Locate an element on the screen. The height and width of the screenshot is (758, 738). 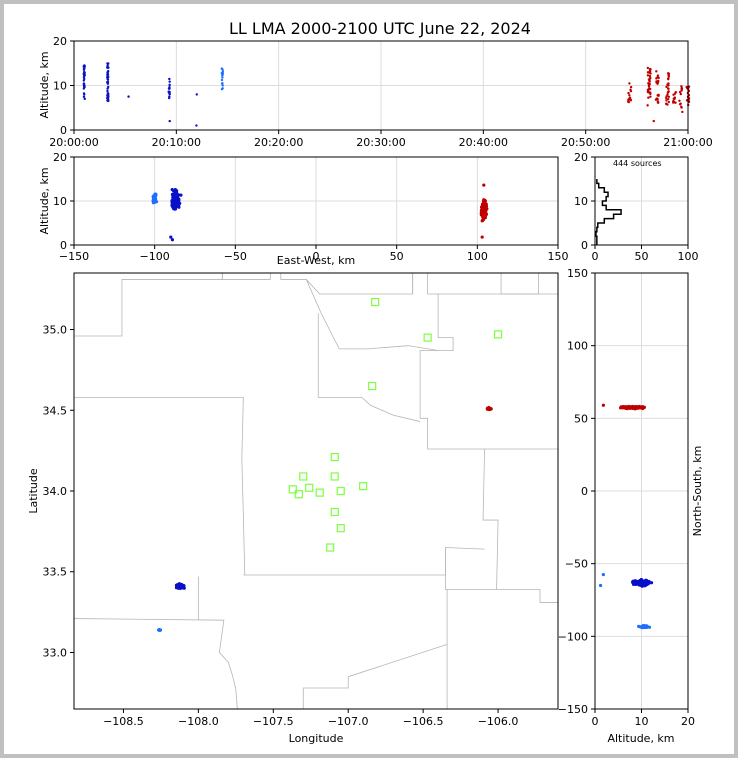
altitude-histogram-line is located at coordinates (608, 212).